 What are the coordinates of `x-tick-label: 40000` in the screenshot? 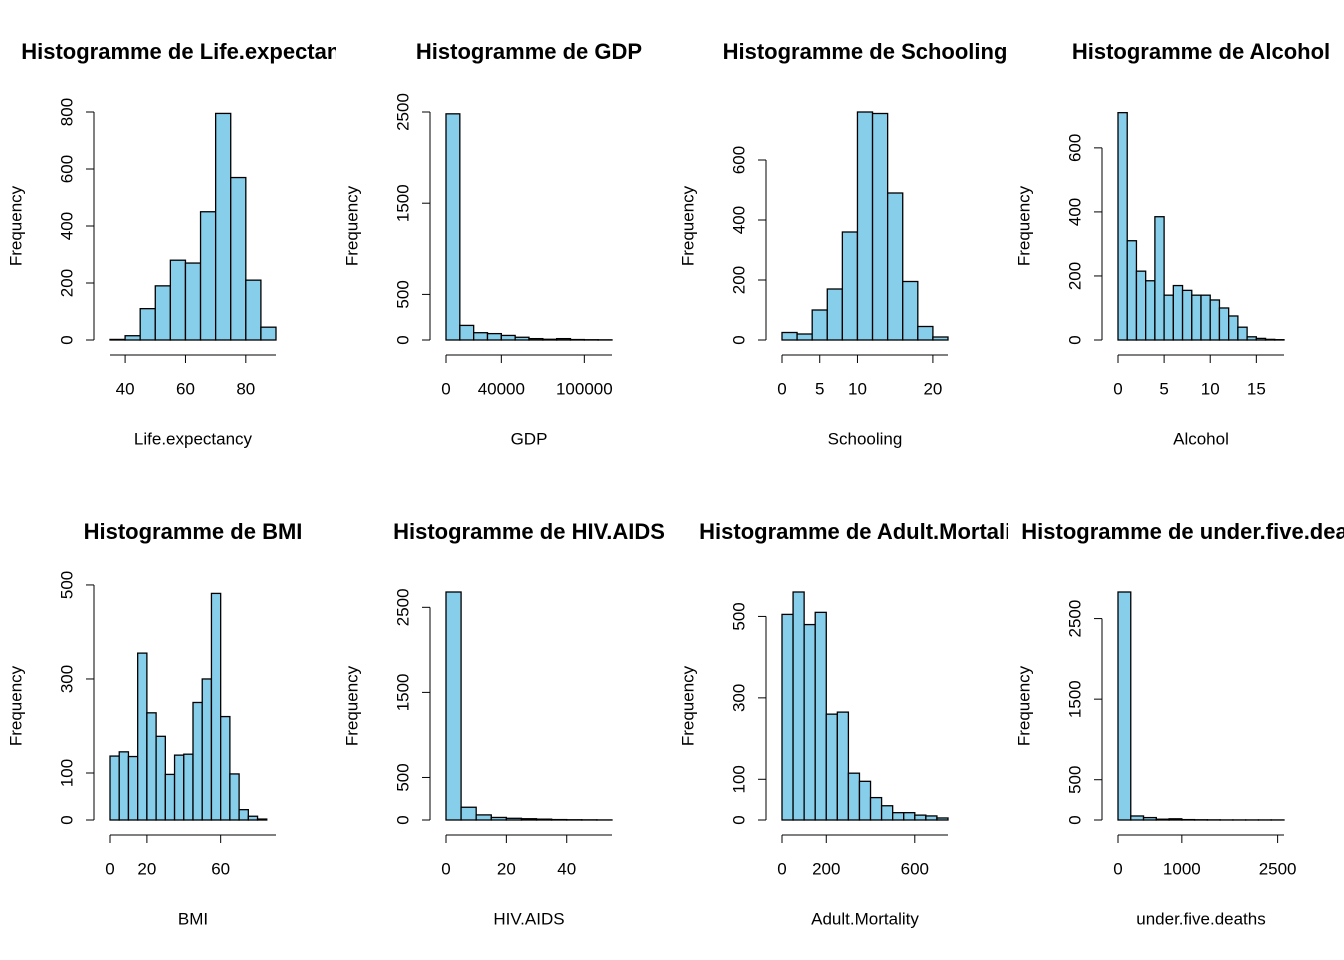 It's located at (501, 388).